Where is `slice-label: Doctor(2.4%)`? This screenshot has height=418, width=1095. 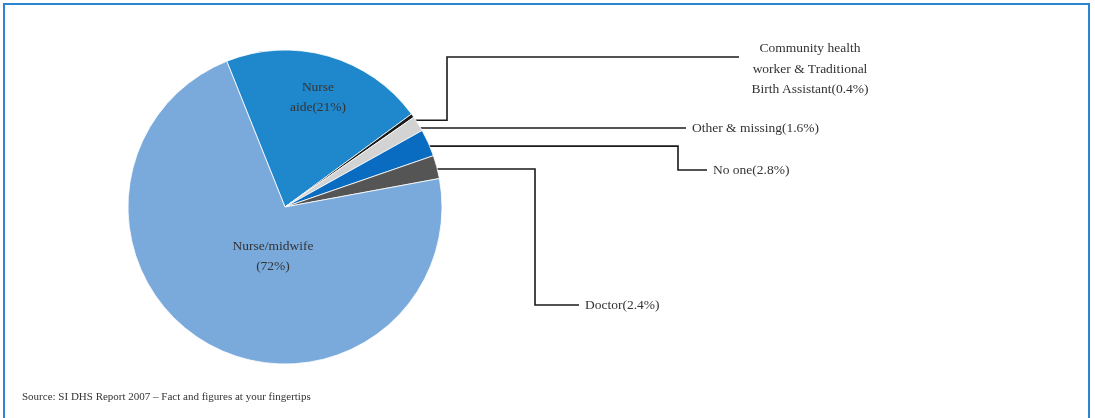 slice-label: Doctor(2.4%) is located at coordinates (622, 304).